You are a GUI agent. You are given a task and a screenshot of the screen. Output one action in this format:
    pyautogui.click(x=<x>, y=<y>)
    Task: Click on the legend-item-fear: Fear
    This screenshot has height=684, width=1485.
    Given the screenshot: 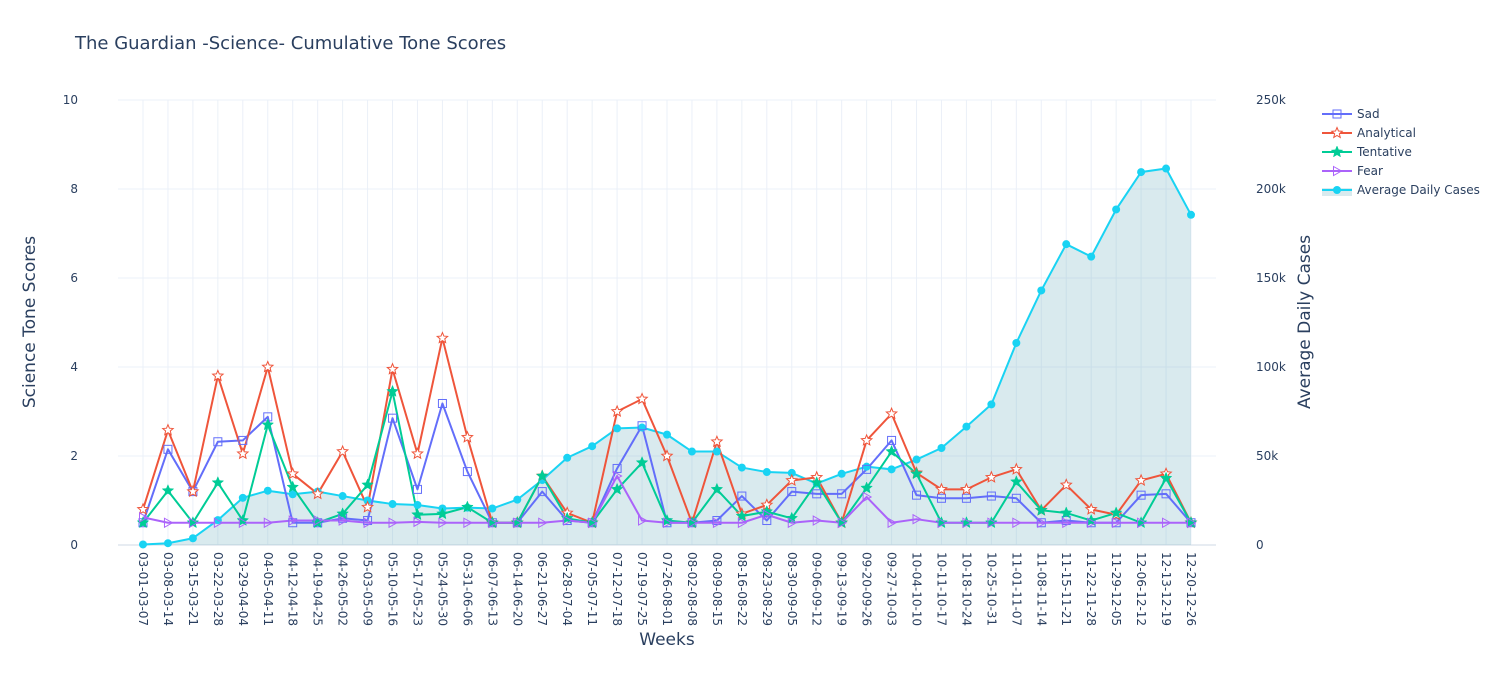 What is the action you would take?
    pyautogui.click(x=1352, y=171)
    